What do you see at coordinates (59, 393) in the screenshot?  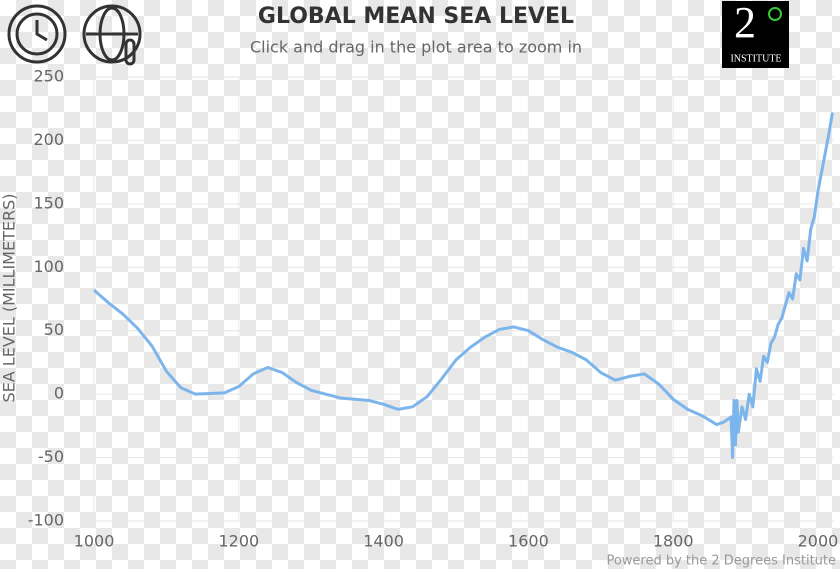 I see `y-tick-label: 0` at bounding box center [59, 393].